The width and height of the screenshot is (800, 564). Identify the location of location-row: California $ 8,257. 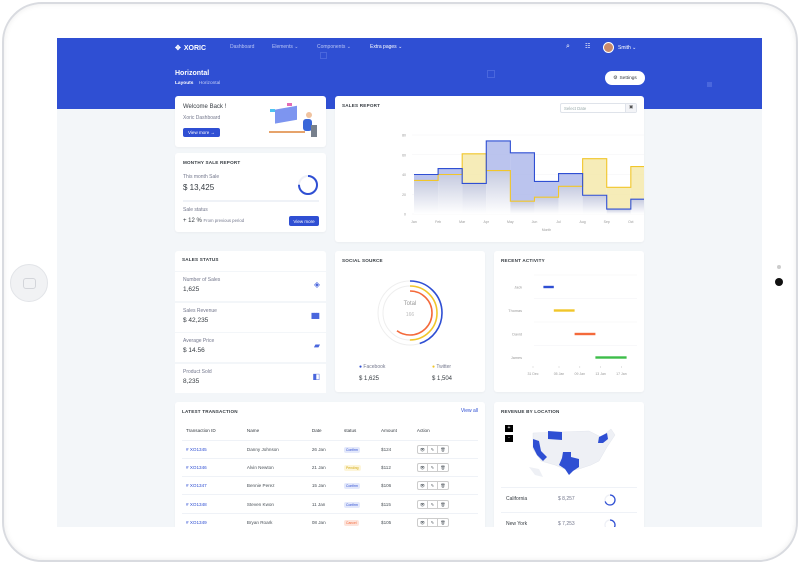
(569, 499).